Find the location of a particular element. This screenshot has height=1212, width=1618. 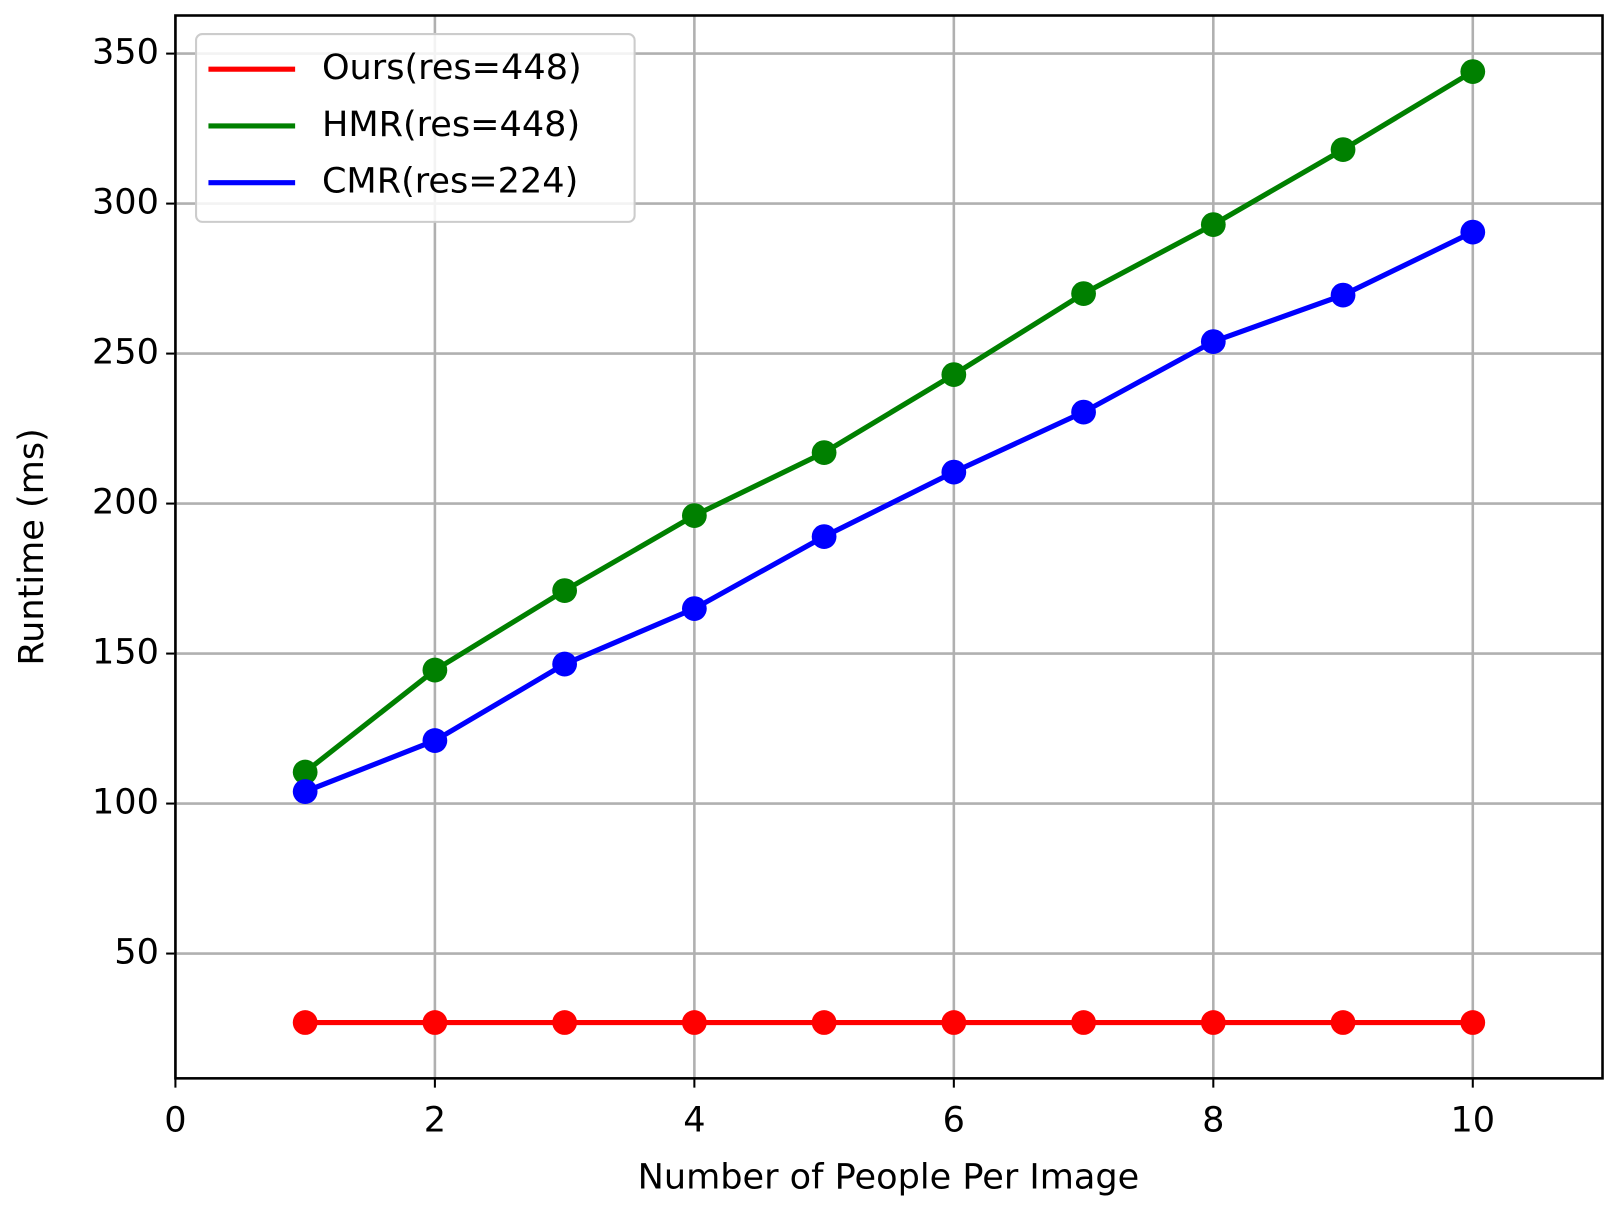

y-tick-label: 300 is located at coordinates (125, 202).